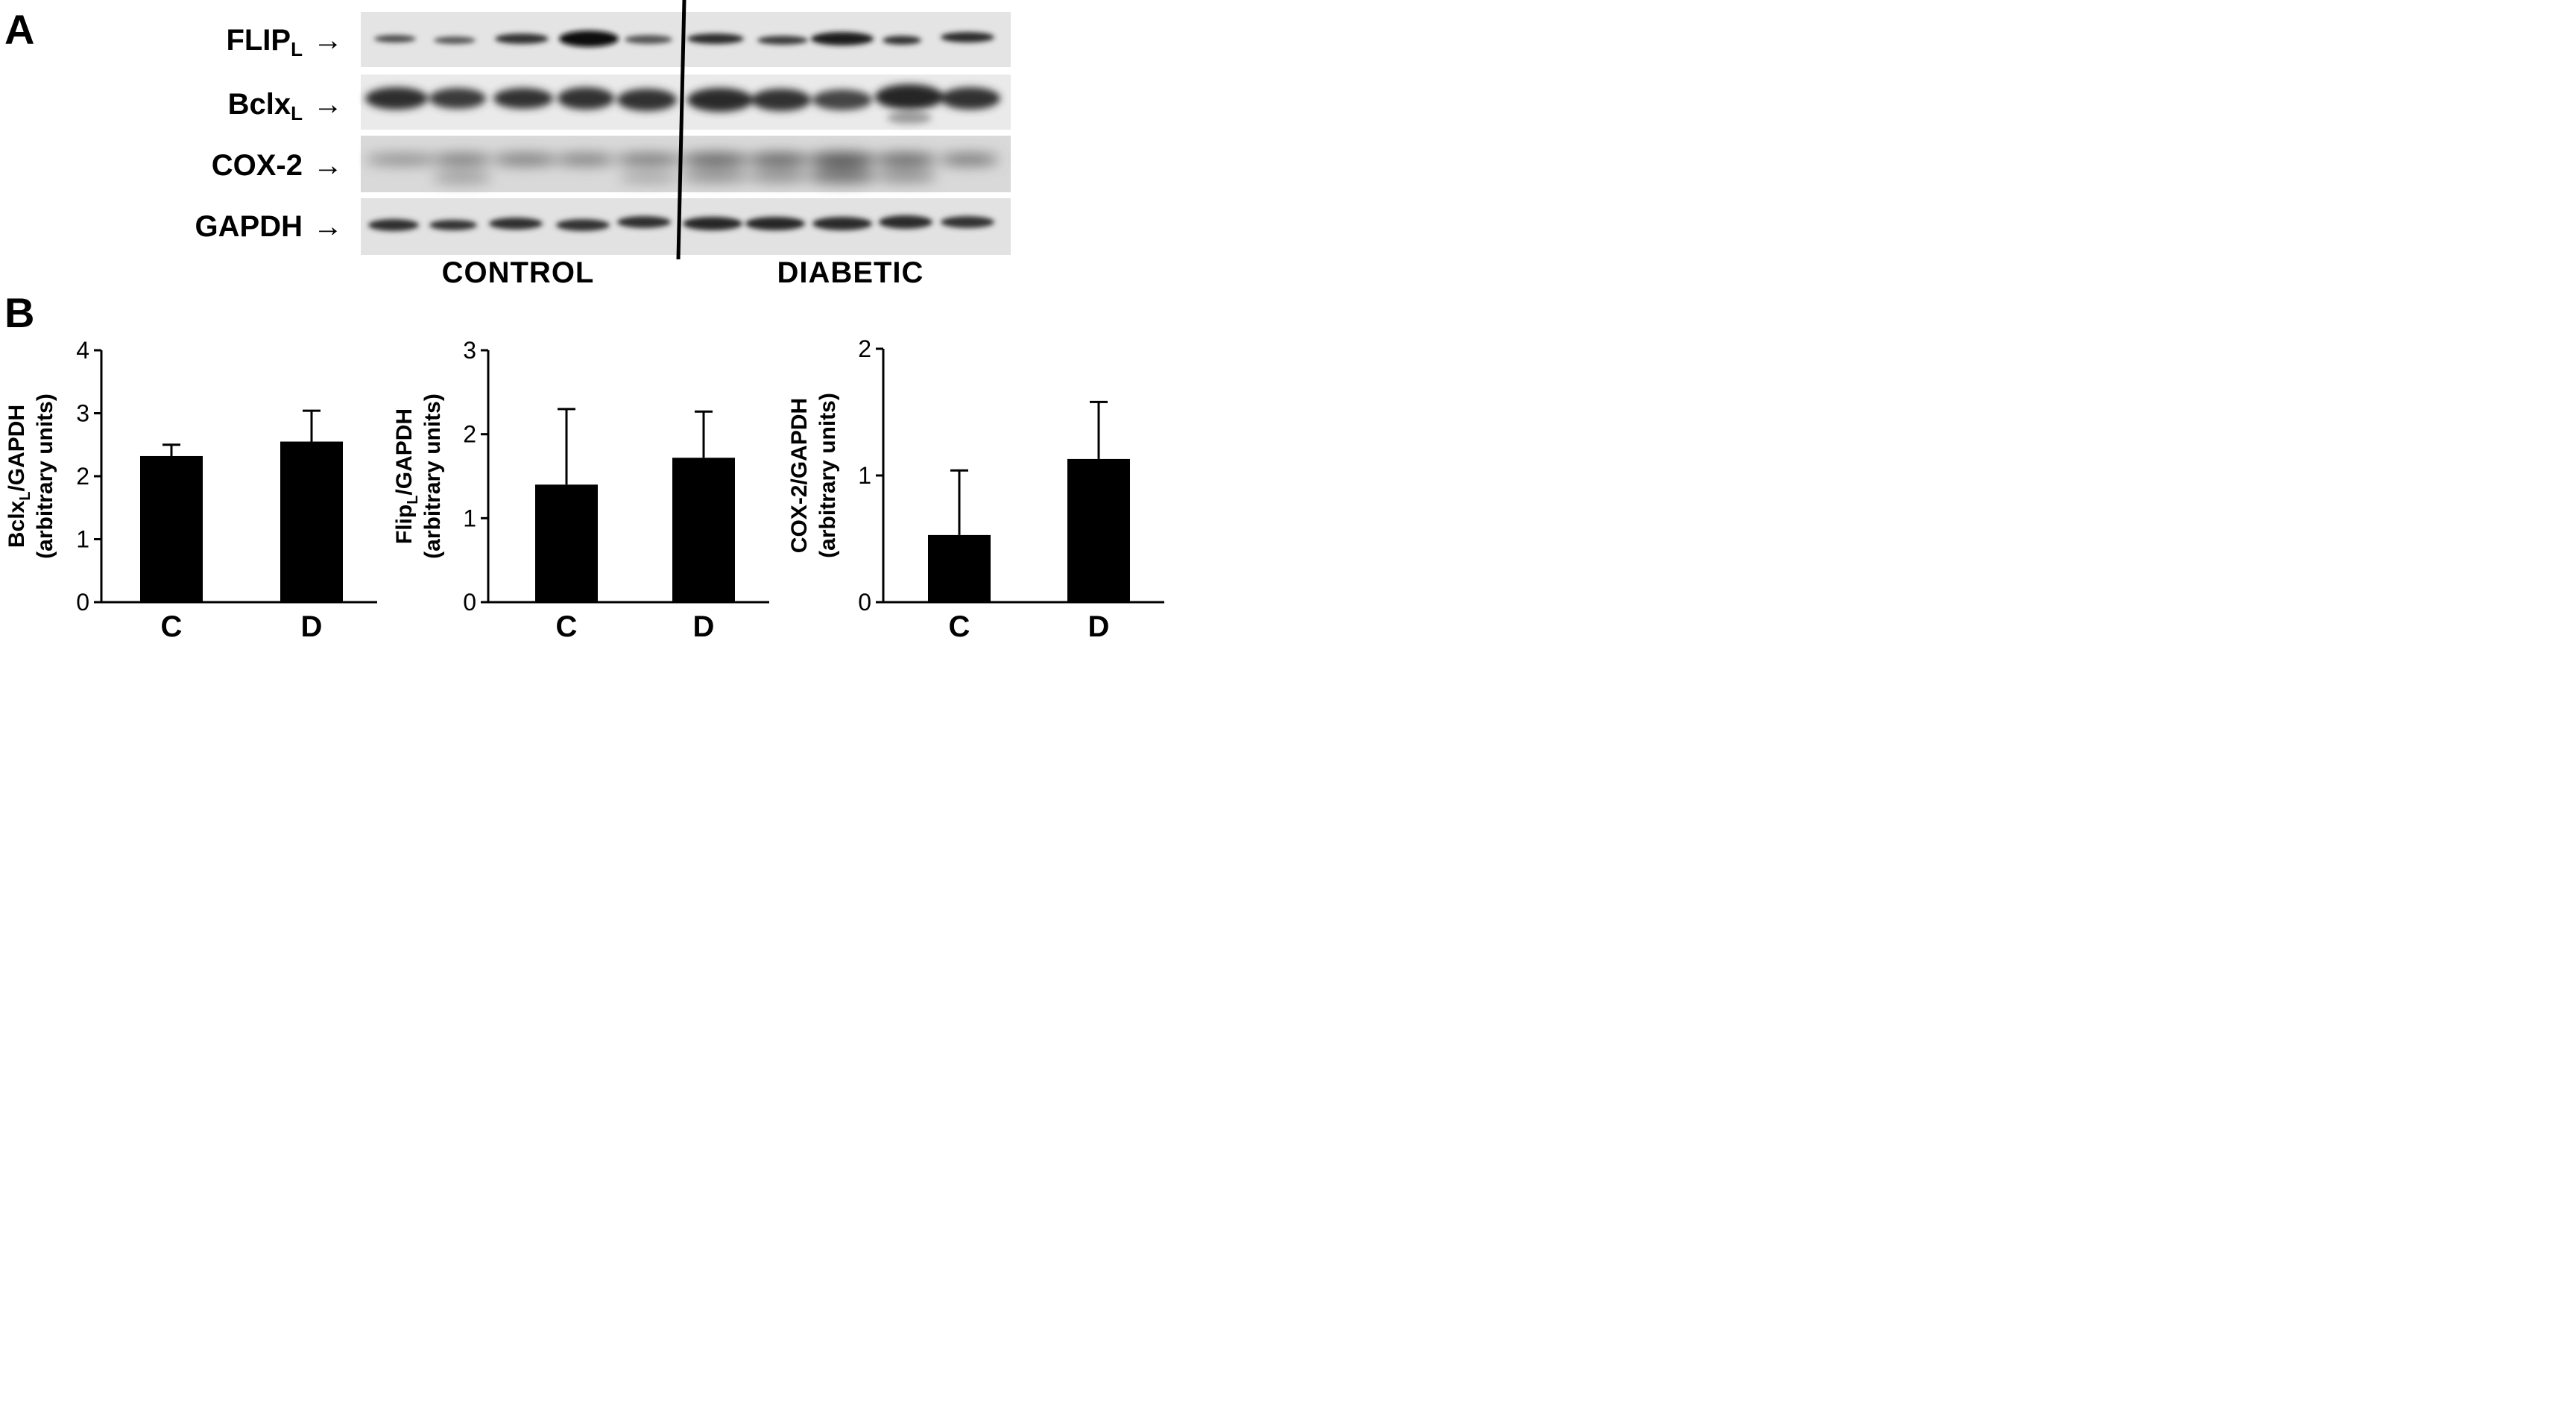  I want to click on blot-label-bclx: BclxL, so click(265, 106).